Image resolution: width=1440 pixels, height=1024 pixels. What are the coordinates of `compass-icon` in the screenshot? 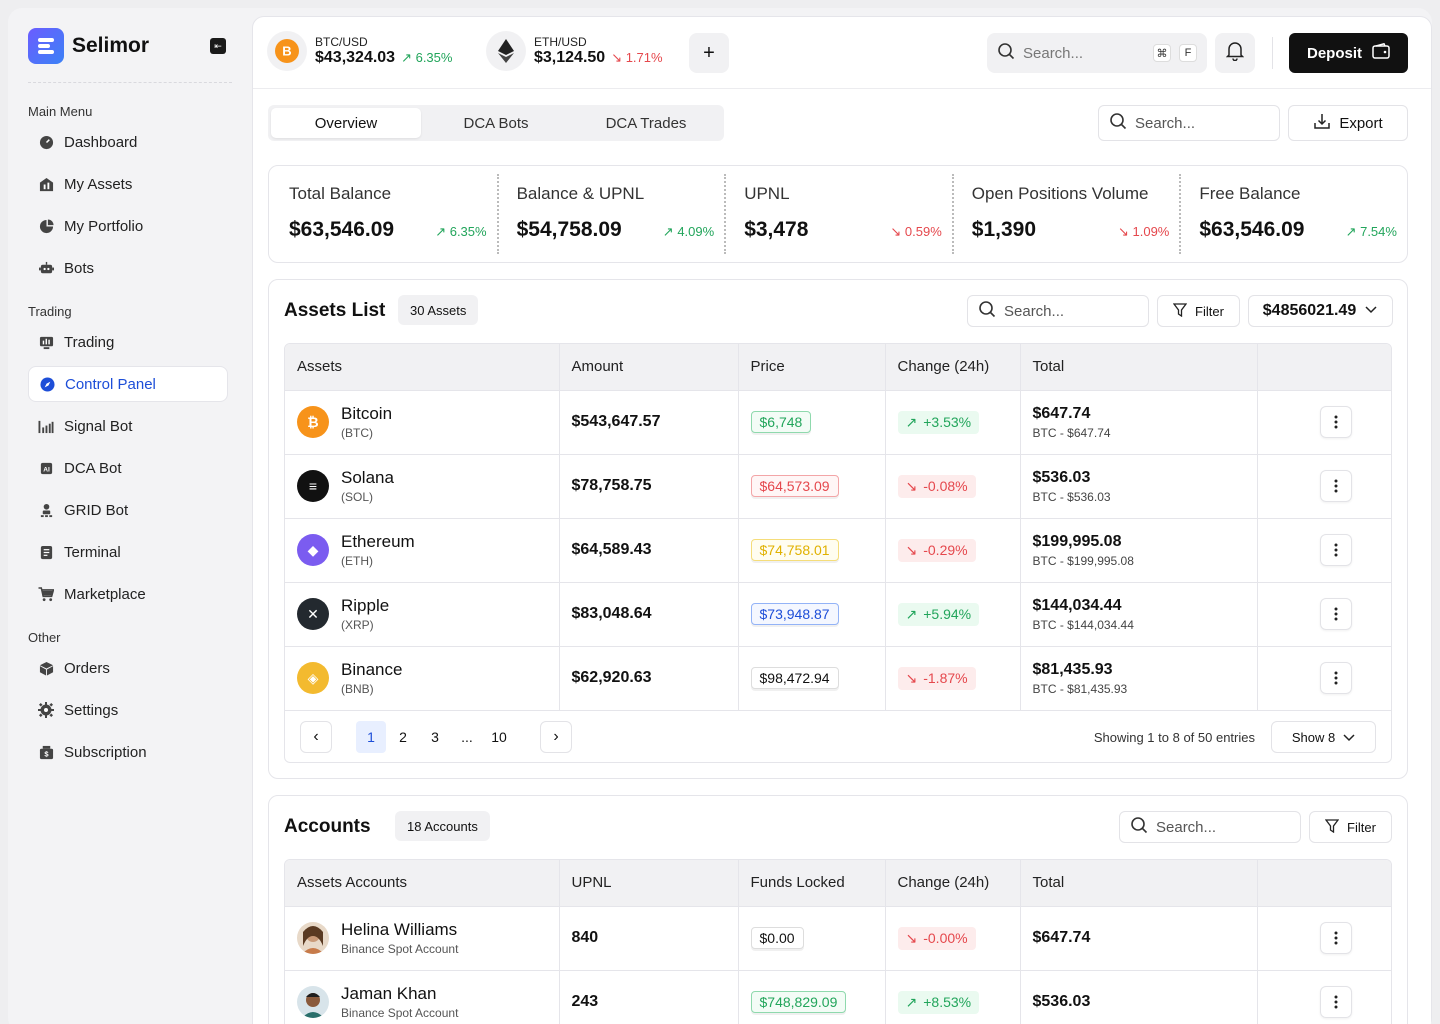 It's located at (47, 384).